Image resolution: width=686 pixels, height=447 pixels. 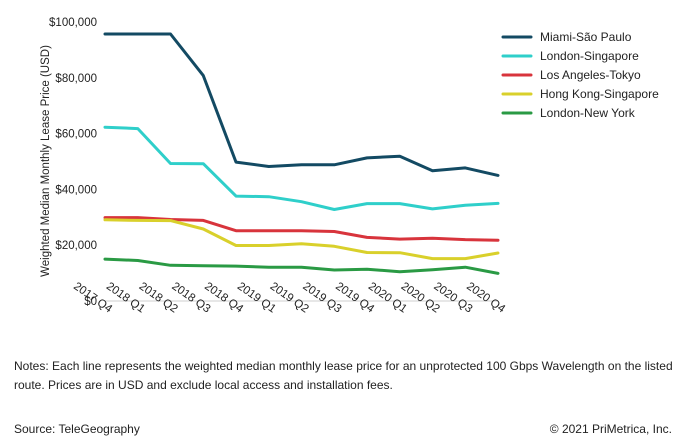 I want to click on copyright-notice: © 2021 PriMetrica, Inc., so click(x=610, y=429).